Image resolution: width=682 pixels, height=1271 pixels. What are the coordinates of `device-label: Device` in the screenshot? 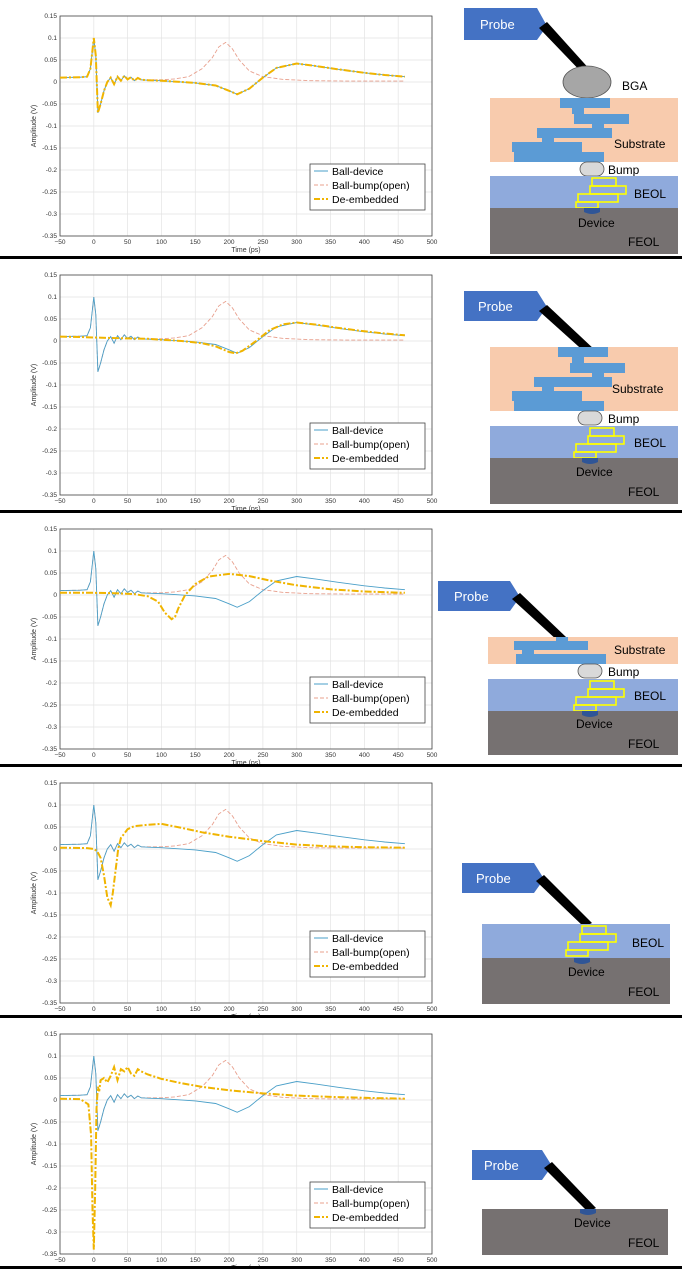 It's located at (594, 472).